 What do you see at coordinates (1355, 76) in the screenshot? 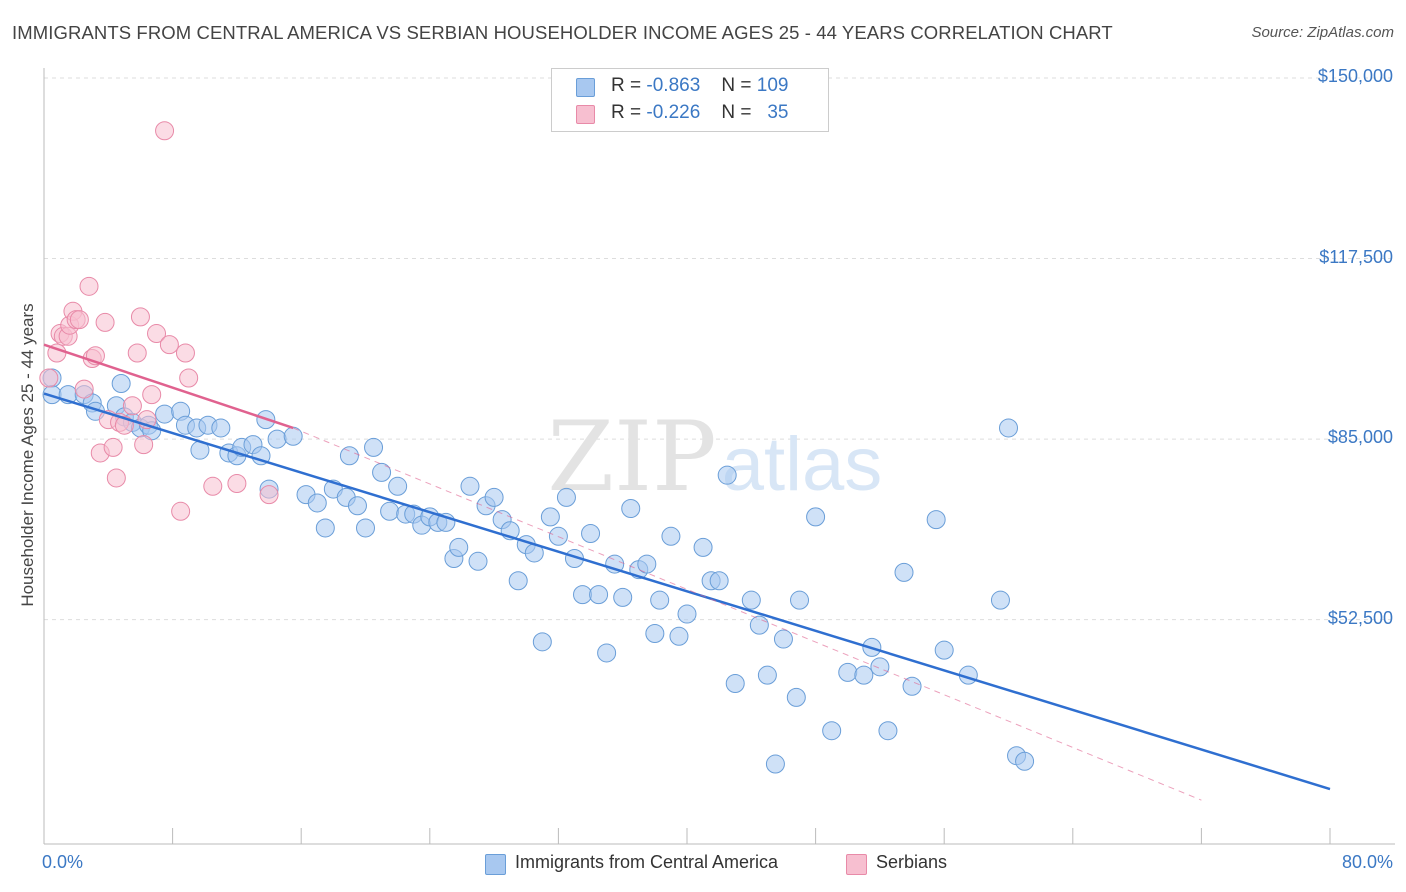
I see `y-tick-label: $150,000` at bounding box center [1355, 76].